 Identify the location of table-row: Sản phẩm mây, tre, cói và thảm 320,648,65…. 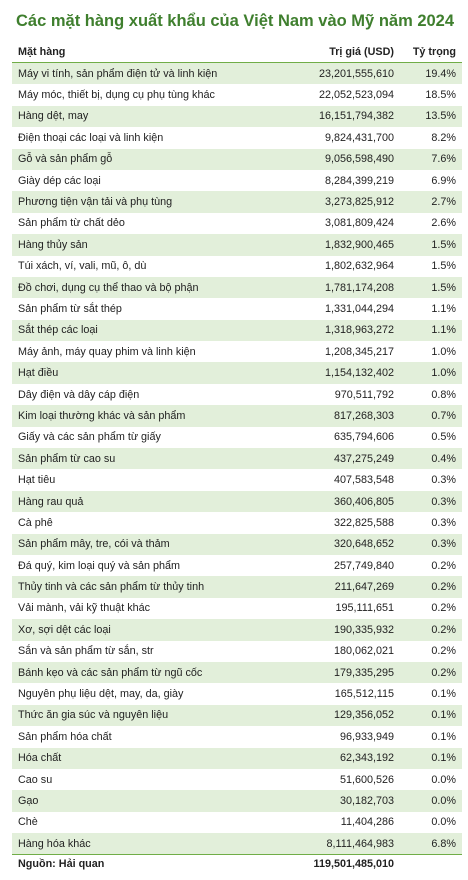
(237, 544).